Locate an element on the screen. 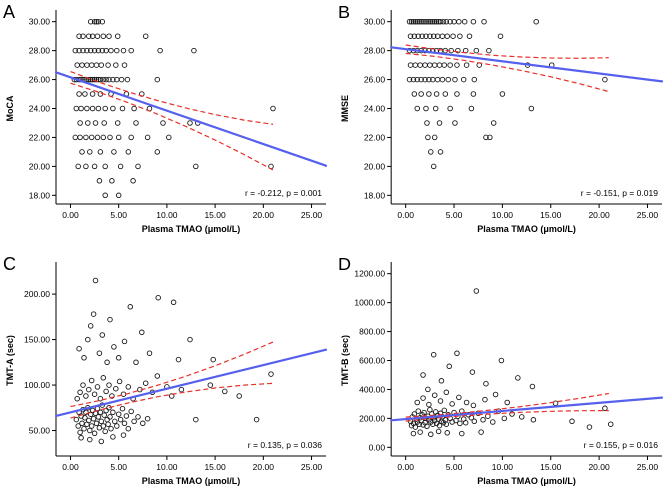 Image resolution: width=669 pixels, height=504 pixels. svg-text: 600.00 is located at coordinates (372, 361).